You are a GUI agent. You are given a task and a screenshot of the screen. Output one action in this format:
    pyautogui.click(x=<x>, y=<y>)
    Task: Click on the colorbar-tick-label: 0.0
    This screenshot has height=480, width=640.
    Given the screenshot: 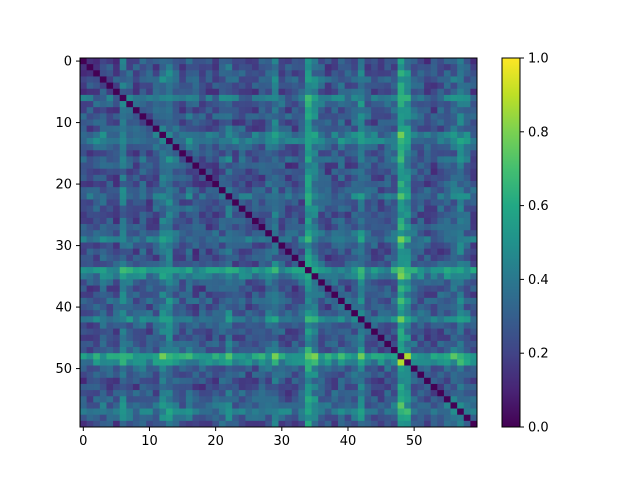 What is the action you would take?
    pyautogui.click(x=538, y=428)
    